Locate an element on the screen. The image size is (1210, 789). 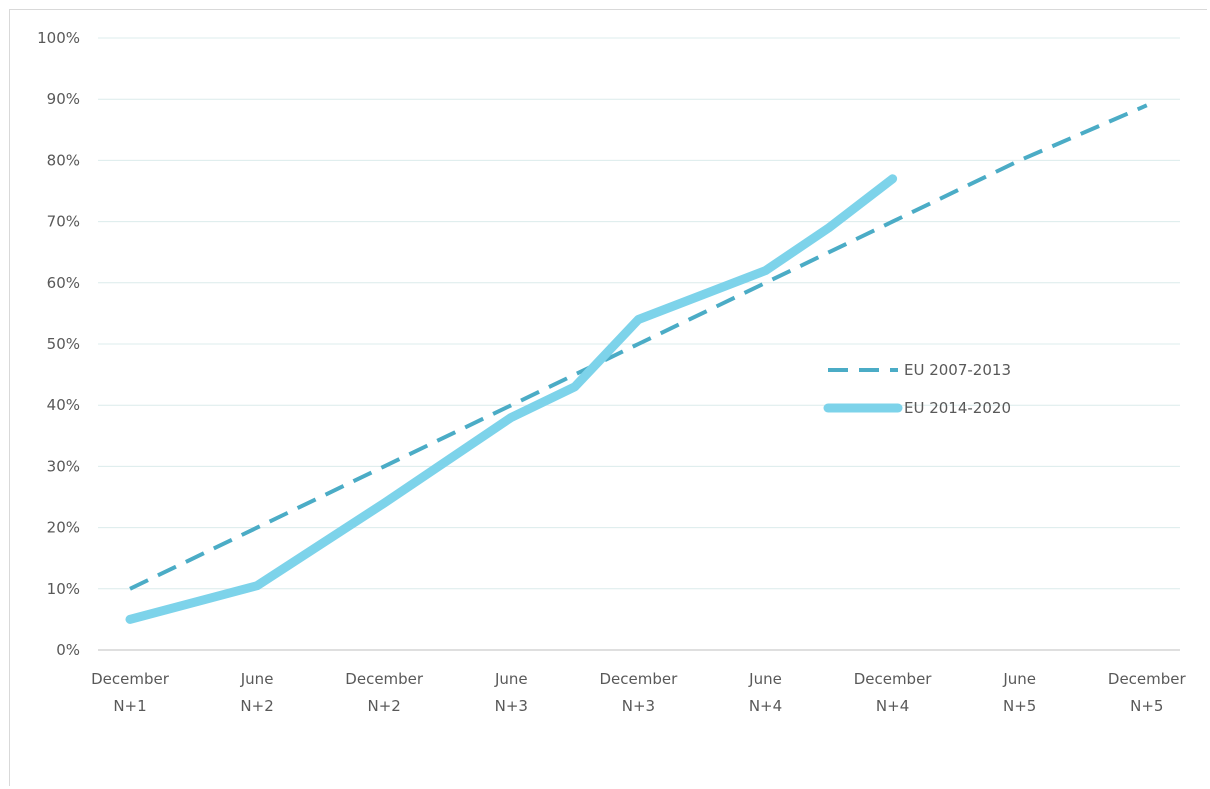
y-tick-label: 0% is located at coordinates (68, 650).